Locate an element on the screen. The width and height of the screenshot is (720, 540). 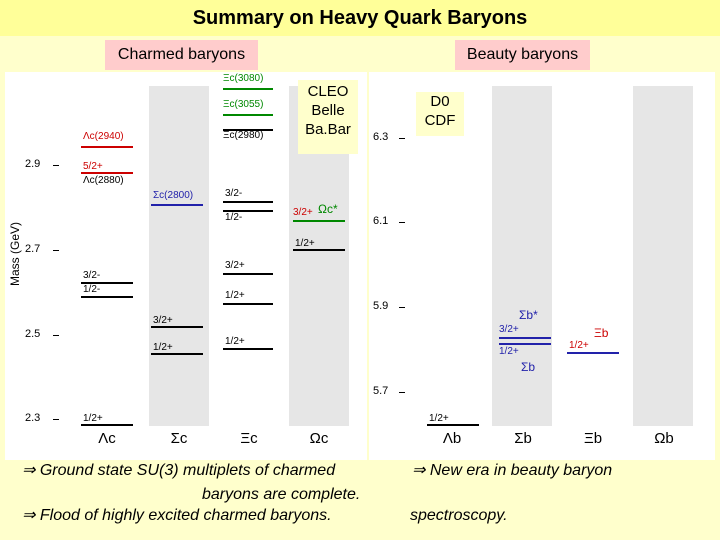
x-label-sigma-c: Σc is located at coordinates (179, 438).